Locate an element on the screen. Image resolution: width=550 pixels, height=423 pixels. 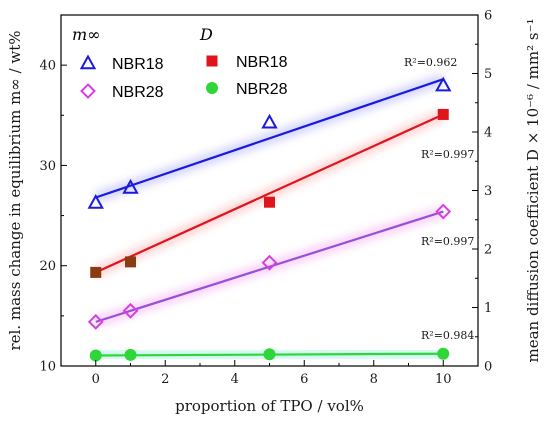
y-axis-label-left: rel. mass change in equilibrium m∞ / wt% is located at coordinates (15, 190).